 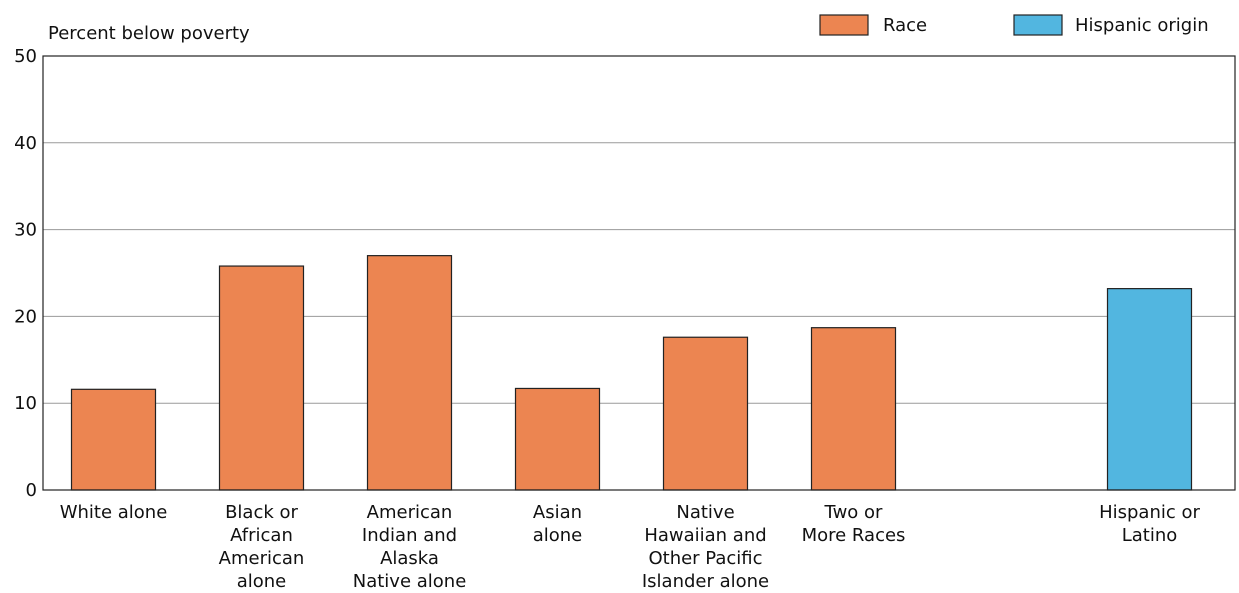 What do you see at coordinates (905, 25) in the screenshot?
I see `legend-label: Race` at bounding box center [905, 25].